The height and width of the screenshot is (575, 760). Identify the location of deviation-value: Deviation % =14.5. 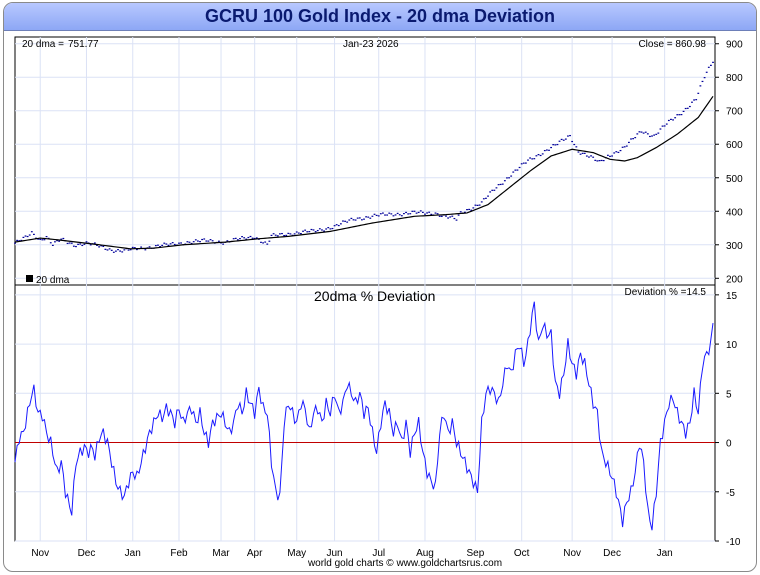
(666, 292).